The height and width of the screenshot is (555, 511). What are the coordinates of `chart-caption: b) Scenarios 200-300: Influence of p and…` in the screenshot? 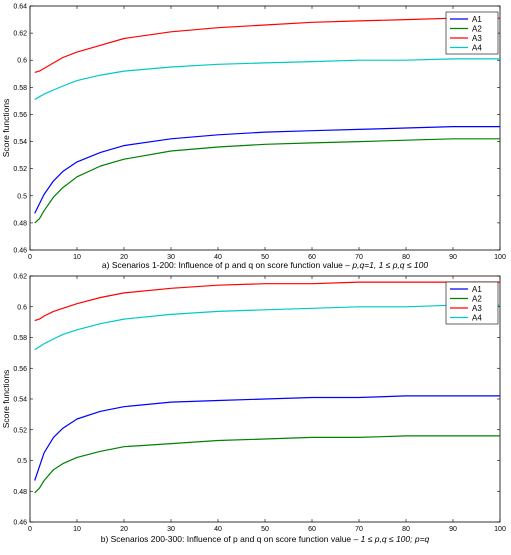 It's located at (265, 539).